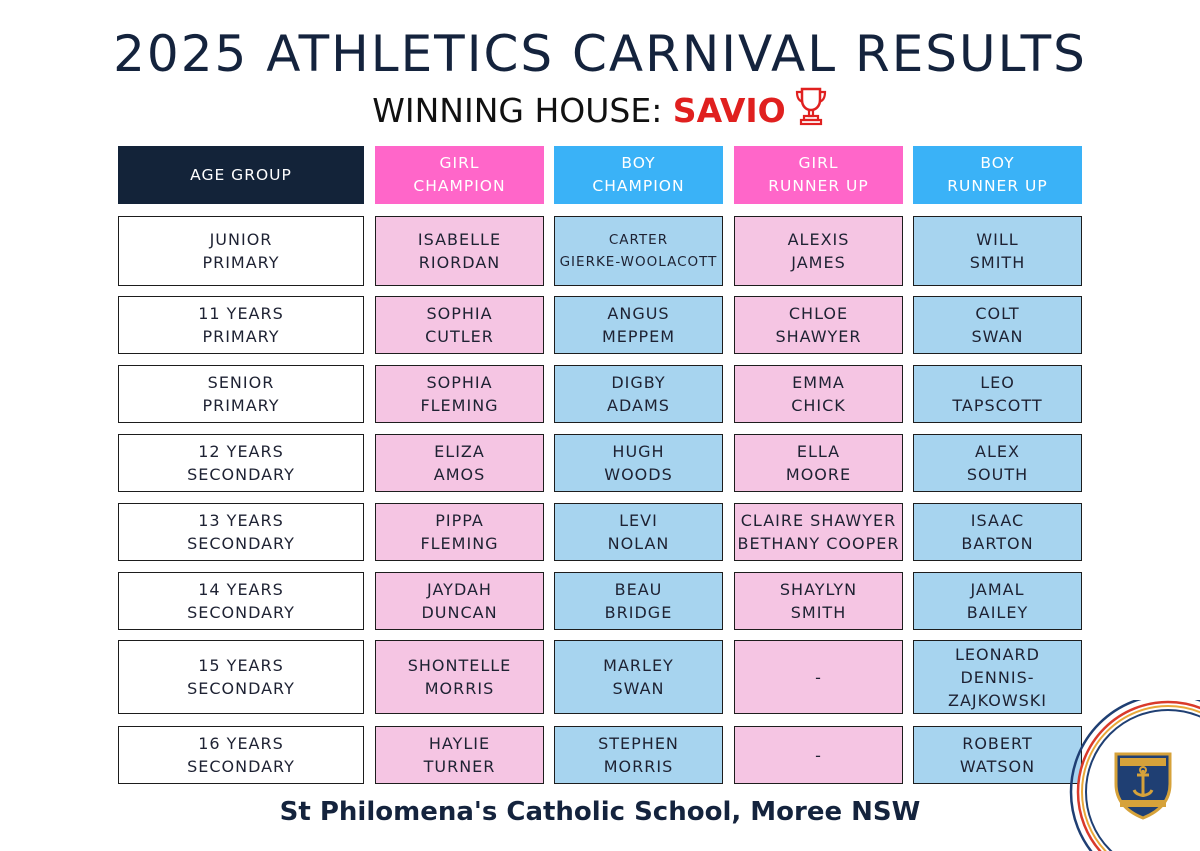 The height and width of the screenshot is (851, 1200). I want to click on table-cell-girl-runner: SHAYLYN SMITH, so click(818, 601).